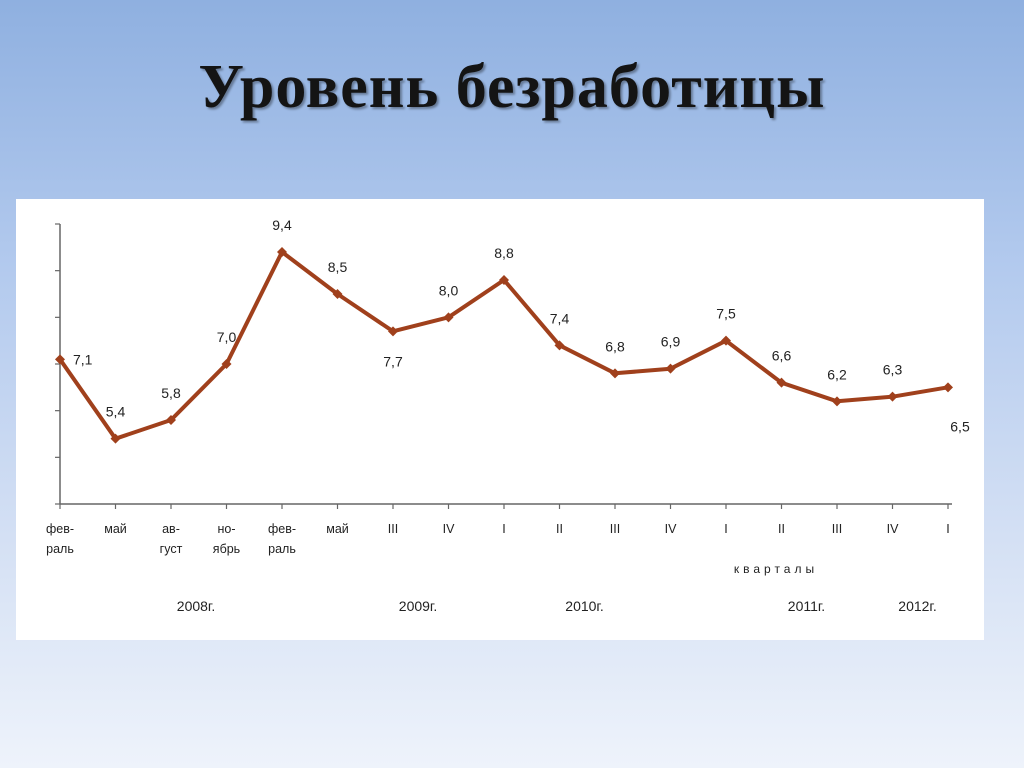 The width and height of the screenshot is (1024, 768). I want to click on data-label: 6,9, so click(671, 342).